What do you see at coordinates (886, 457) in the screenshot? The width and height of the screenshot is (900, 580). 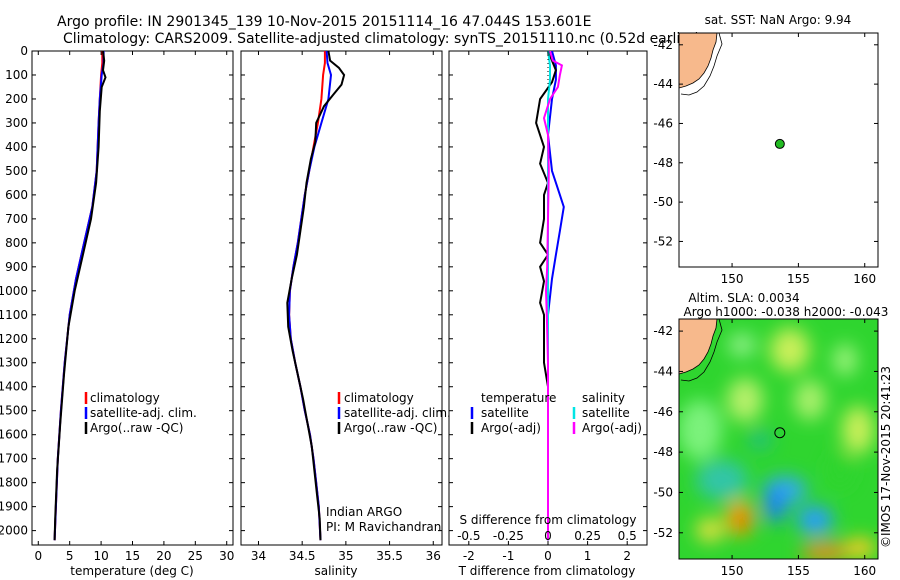 I see `imos-watermark: ©IMOS 17-Nov-2015 20:41:23` at bounding box center [886, 457].